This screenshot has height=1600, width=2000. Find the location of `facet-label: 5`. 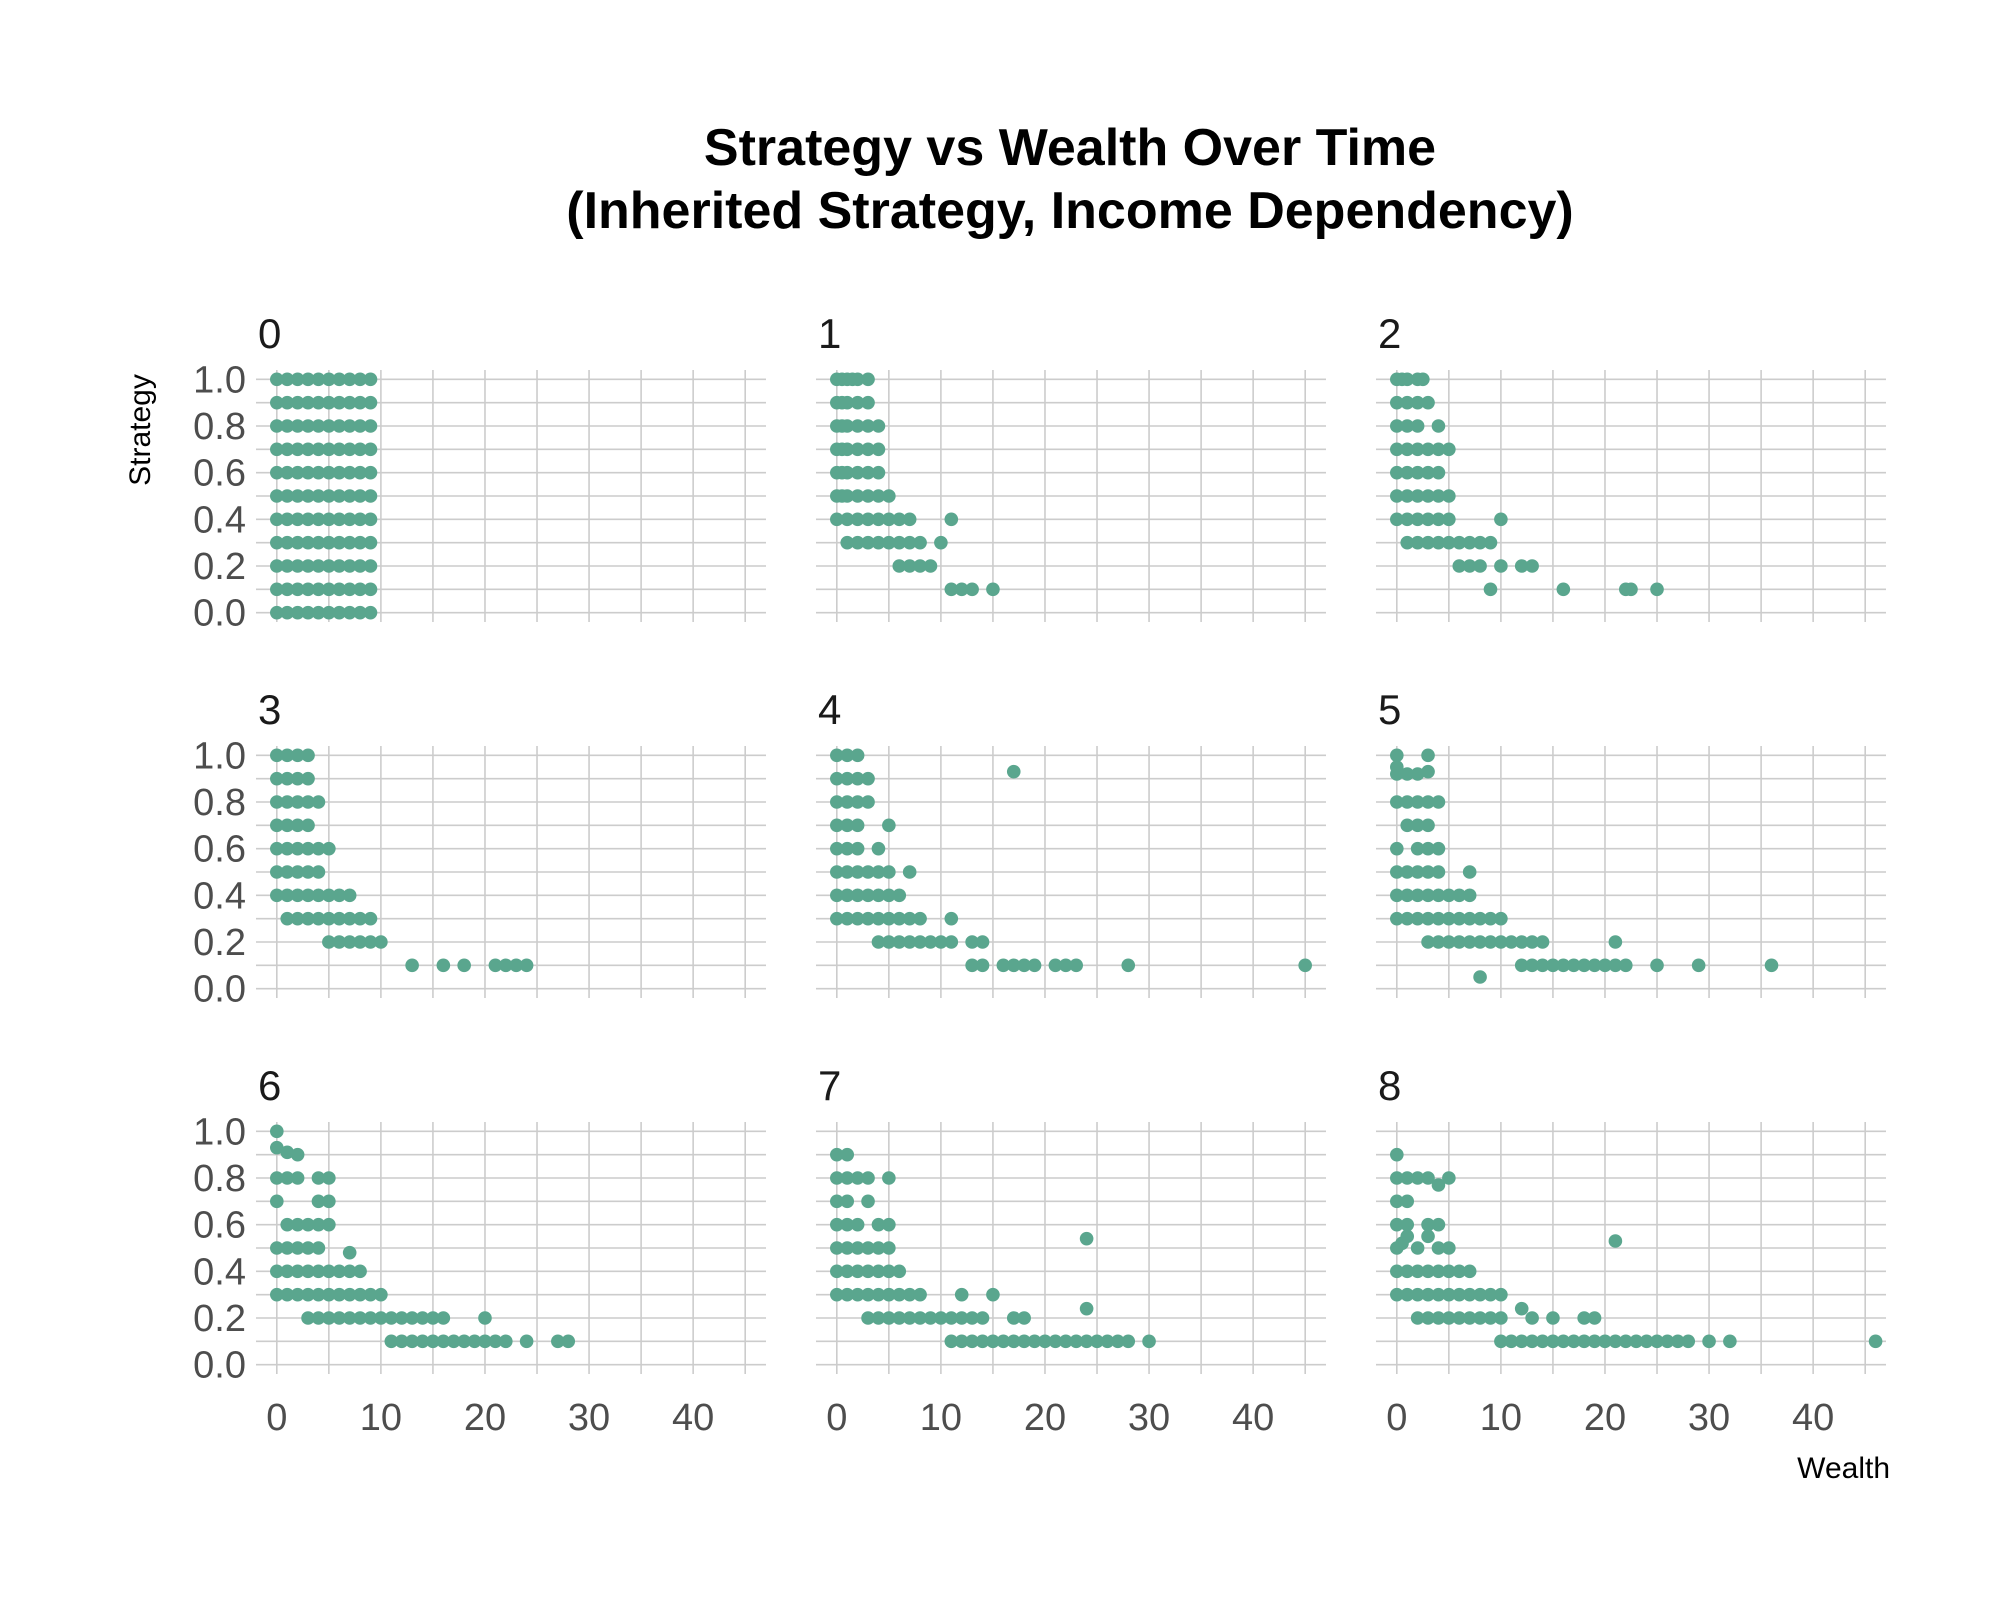

facet-label: 5 is located at coordinates (1389, 709).